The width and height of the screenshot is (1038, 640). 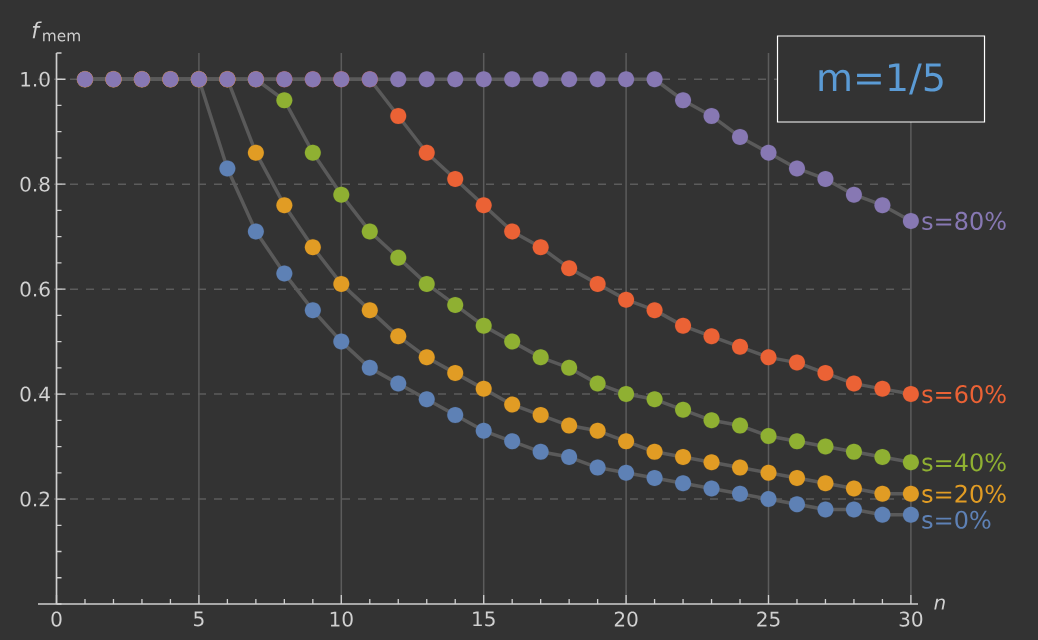 What do you see at coordinates (768, 619) in the screenshot?
I see `x-tick-label: 25` at bounding box center [768, 619].